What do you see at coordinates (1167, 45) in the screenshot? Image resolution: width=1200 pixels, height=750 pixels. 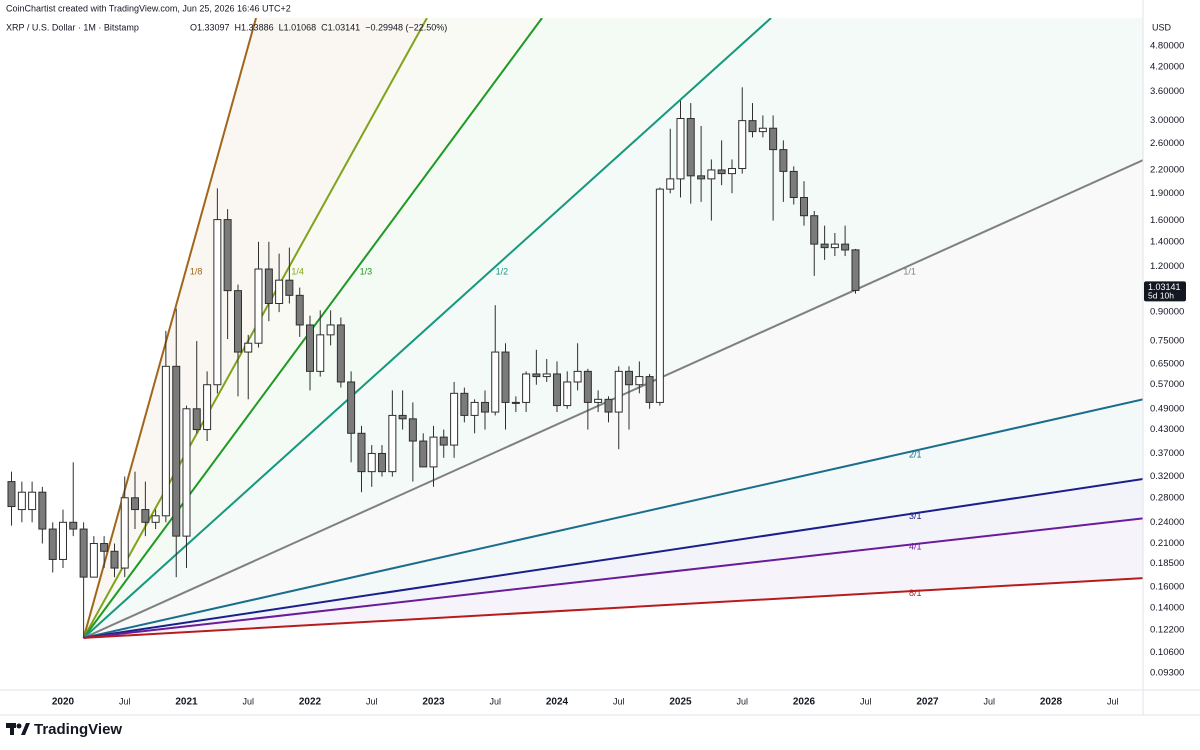 I see `y-tick-label: 4.80000` at bounding box center [1167, 45].